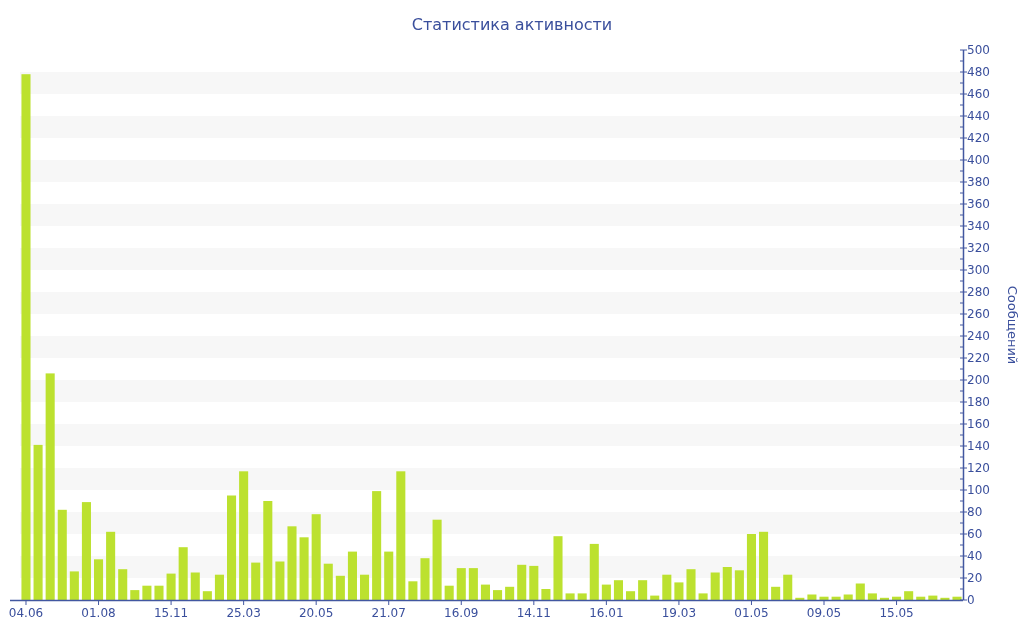 The width and height of the screenshot is (1024, 640). I want to click on x-tick-label: 16.01, so click(606, 613).